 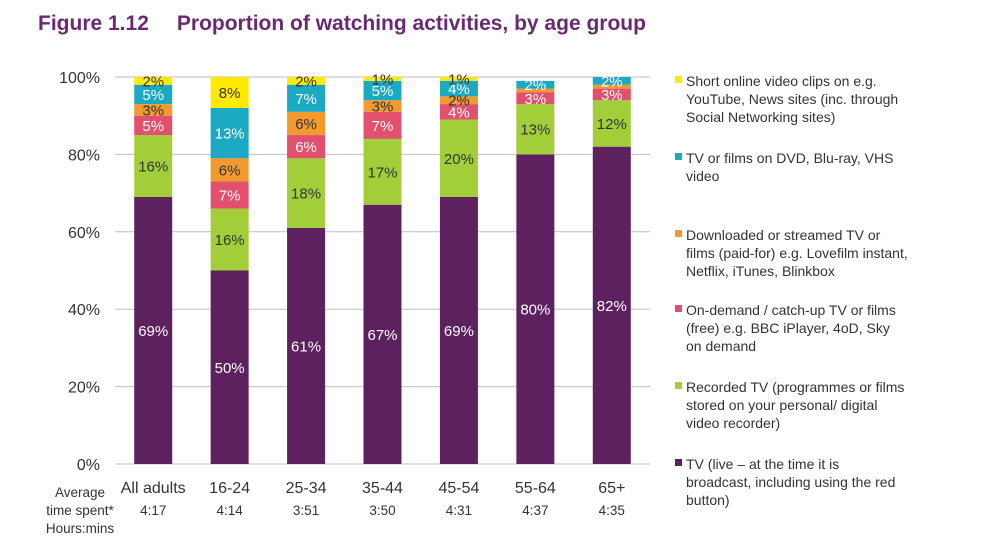 I want to click on y-axis: 0% 20% 40% 60% 80% 100%, so click(x=79, y=272).